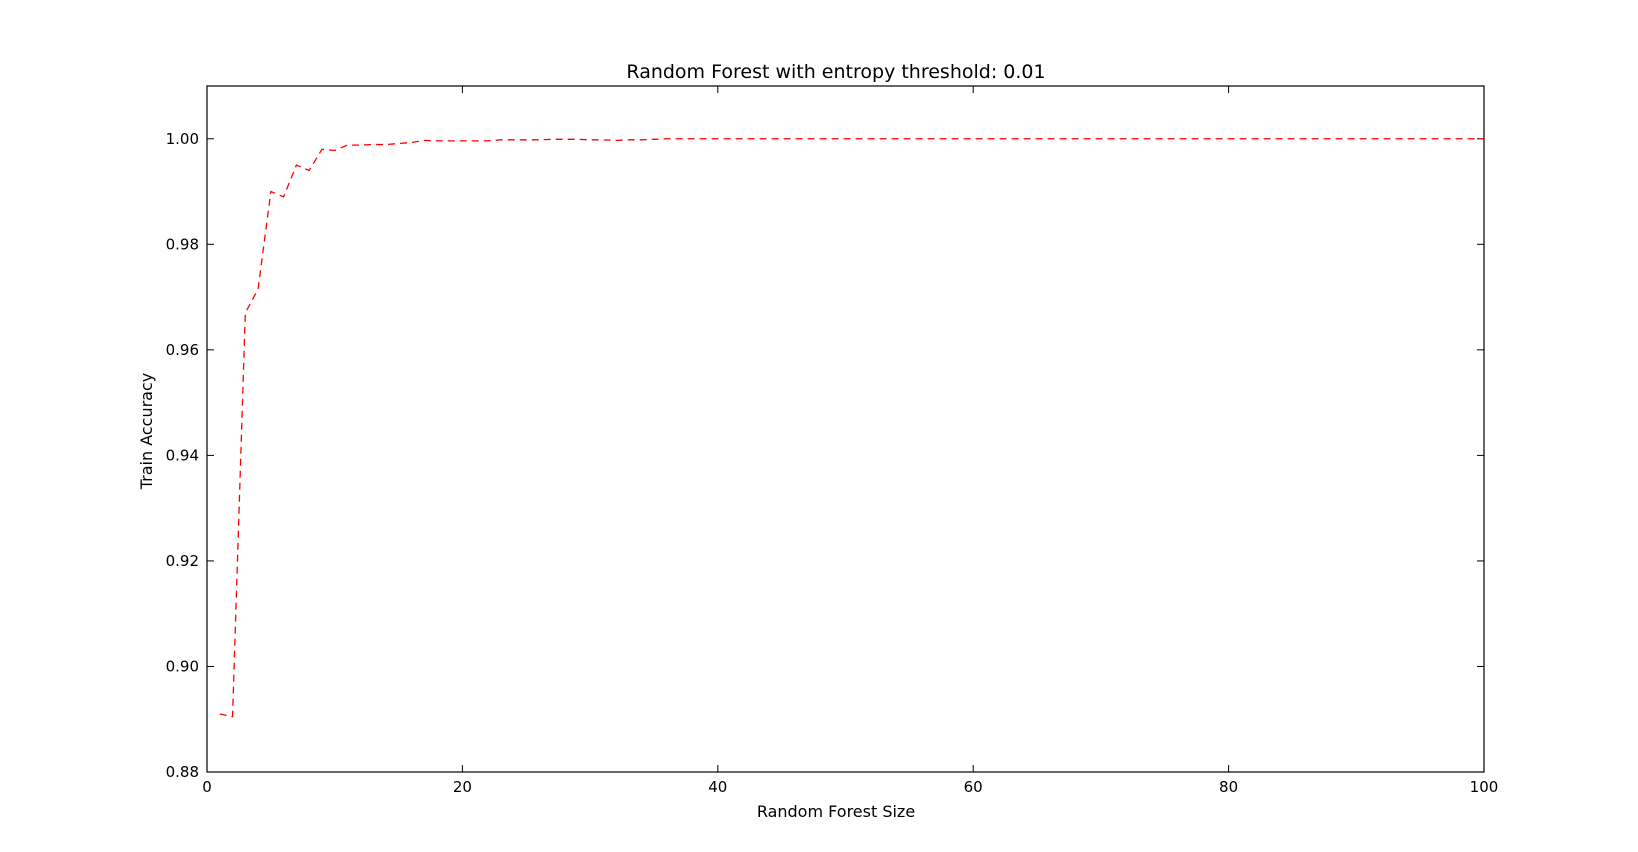  Describe the element at coordinates (717, 787) in the screenshot. I see `x-tick-label: 40` at that location.